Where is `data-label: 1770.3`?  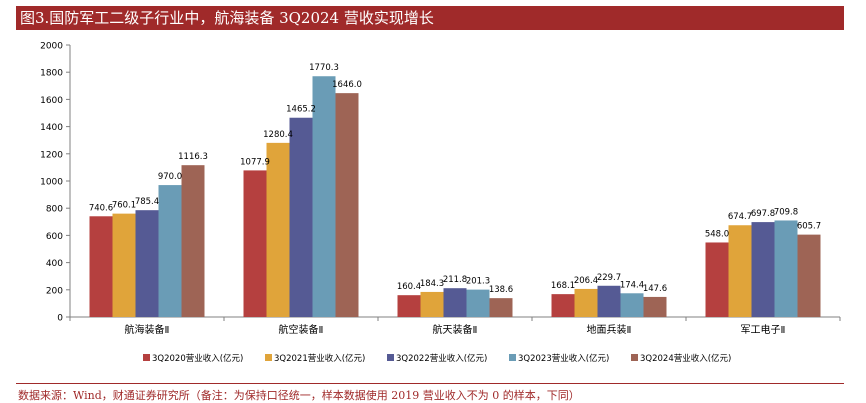
data-label: 1770.3 is located at coordinates (324, 68).